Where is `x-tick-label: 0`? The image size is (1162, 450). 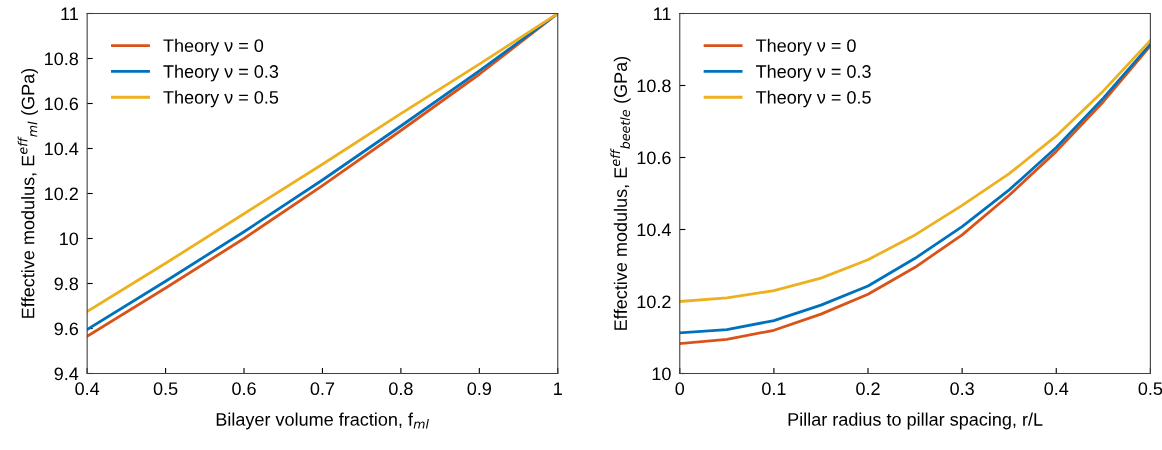
x-tick-label: 0 is located at coordinates (680, 389).